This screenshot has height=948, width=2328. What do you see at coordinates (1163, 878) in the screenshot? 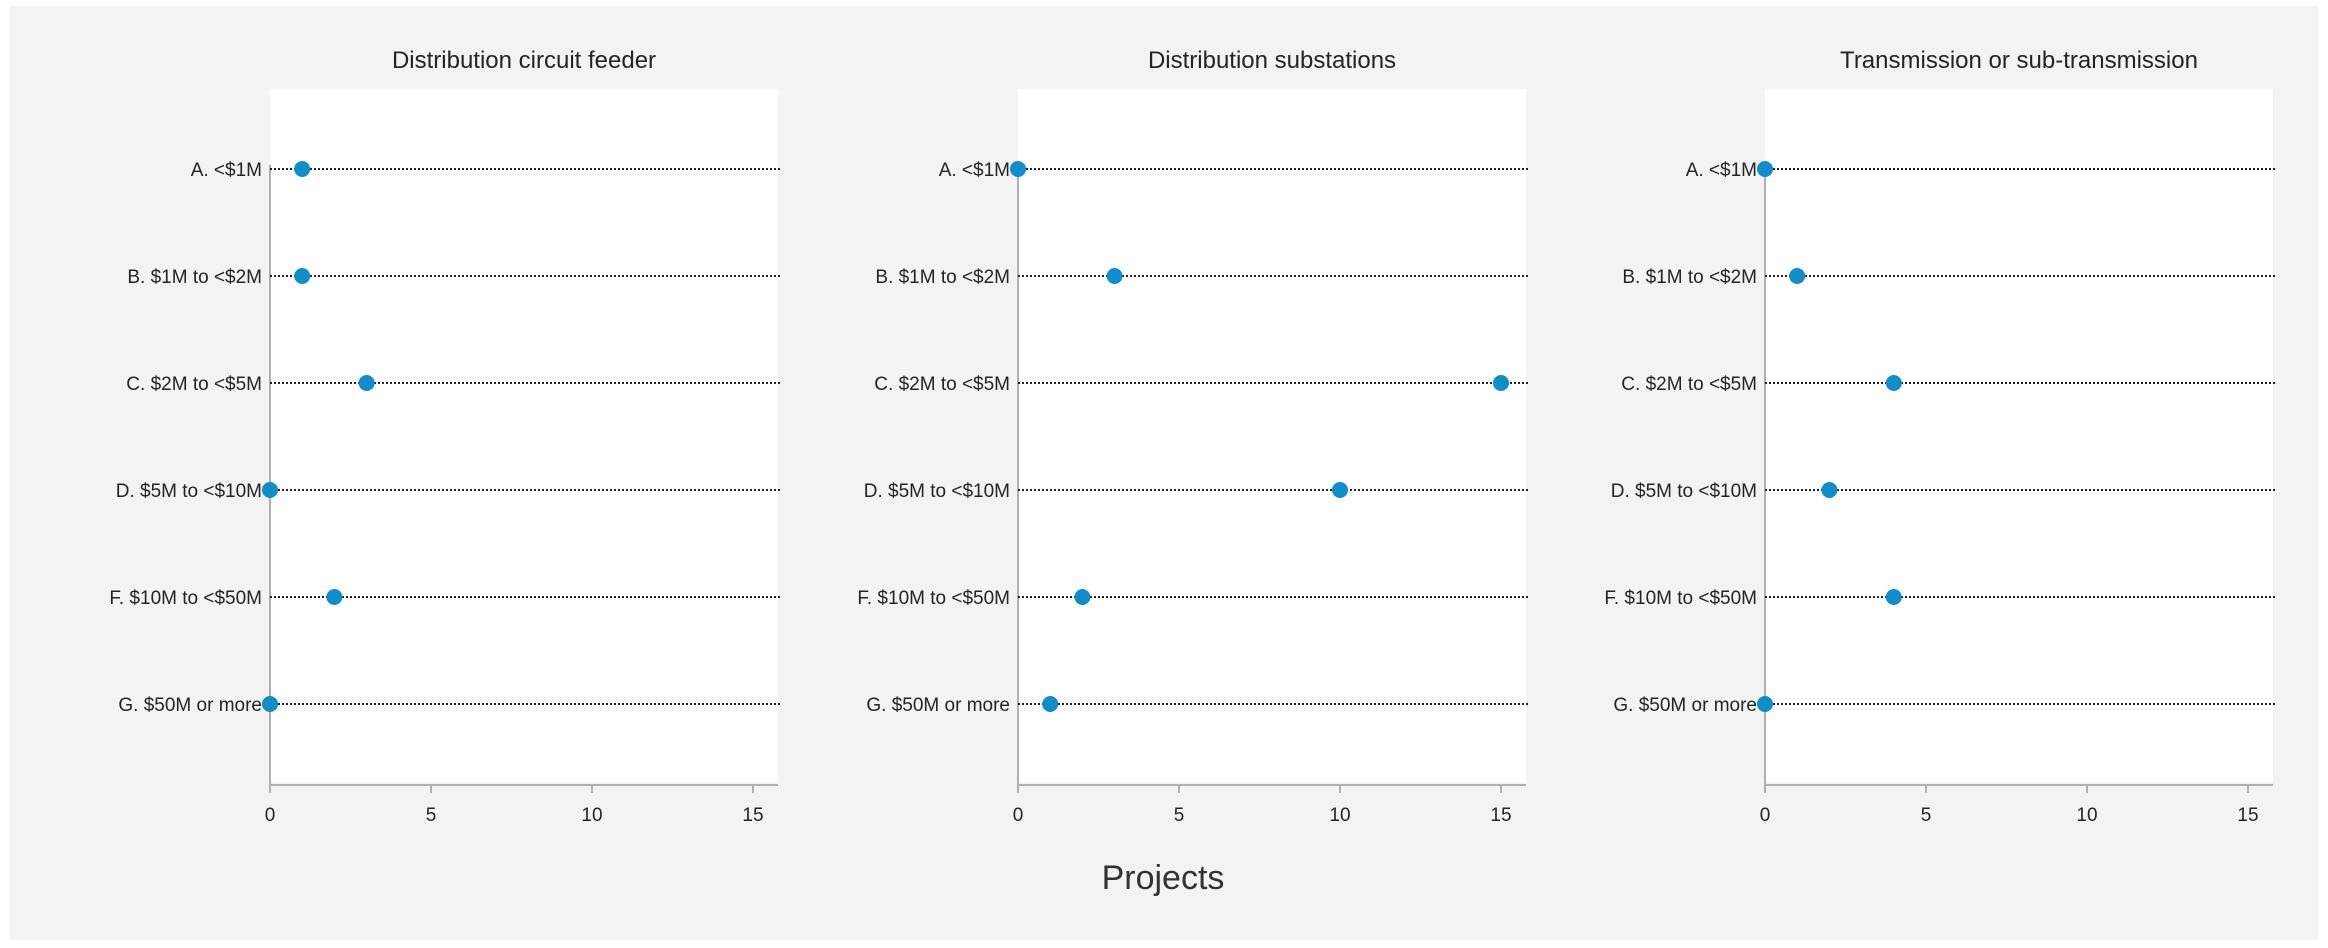
I see `x-axis-title: Projects` at bounding box center [1163, 878].